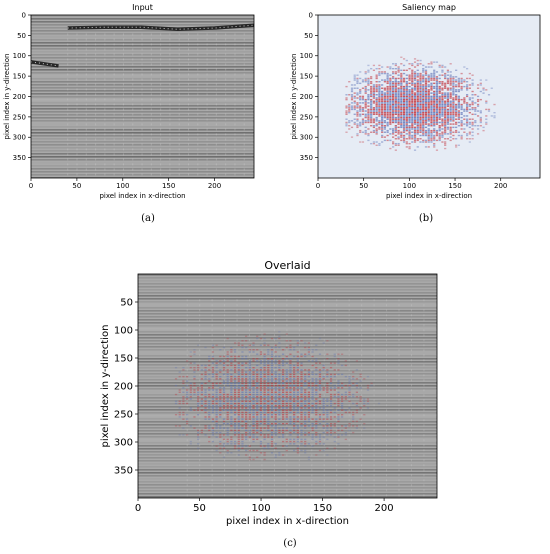 The width and height of the screenshot is (550, 554). Describe the element at coordinates (148, 218) in the screenshot. I see `panel-caption: (a)` at that location.